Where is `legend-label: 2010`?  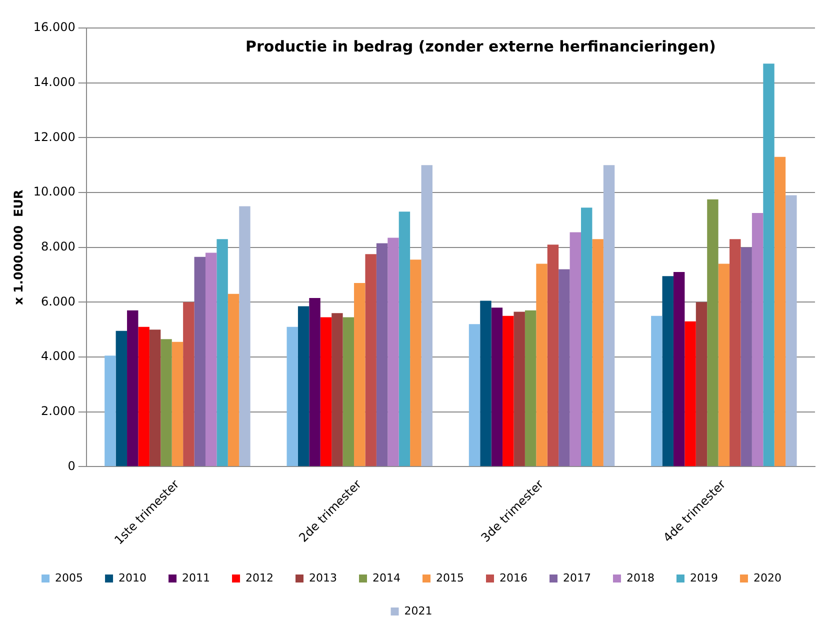 legend-label: 2010 is located at coordinates (132, 577).